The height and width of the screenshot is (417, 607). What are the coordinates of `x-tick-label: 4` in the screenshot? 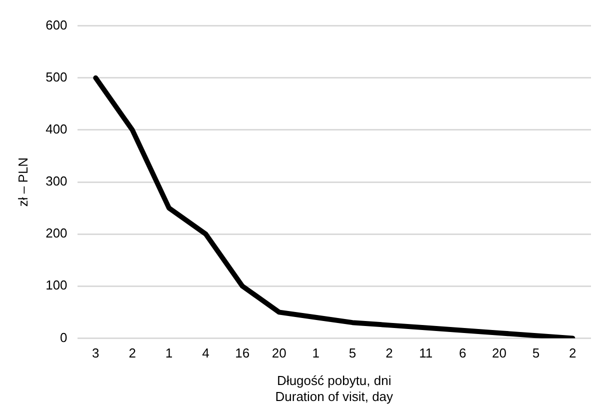 It's located at (206, 353).